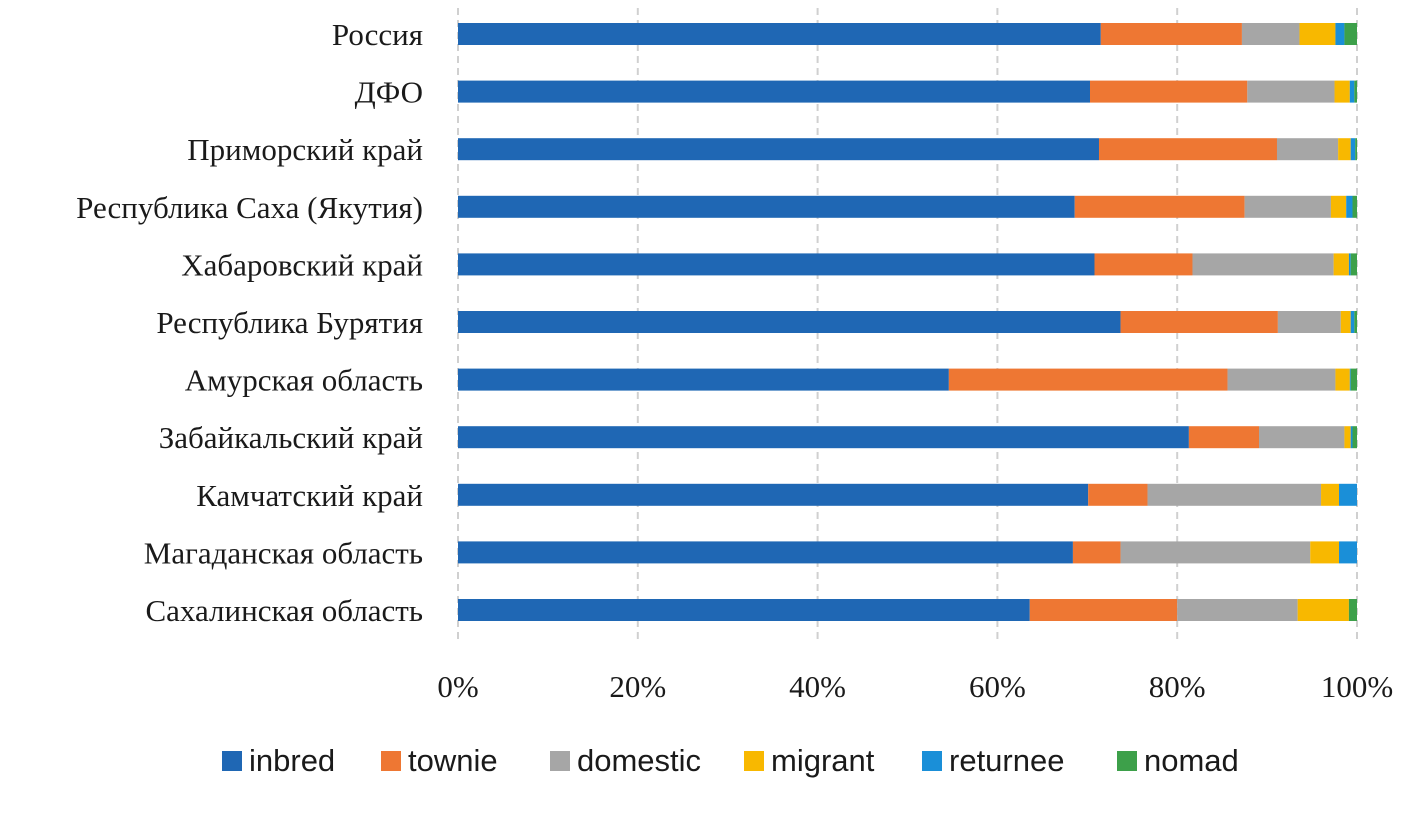 The image size is (1417, 815). Describe the element at coordinates (932, 761) in the screenshot. I see `legend-swatch-returnee` at that location.